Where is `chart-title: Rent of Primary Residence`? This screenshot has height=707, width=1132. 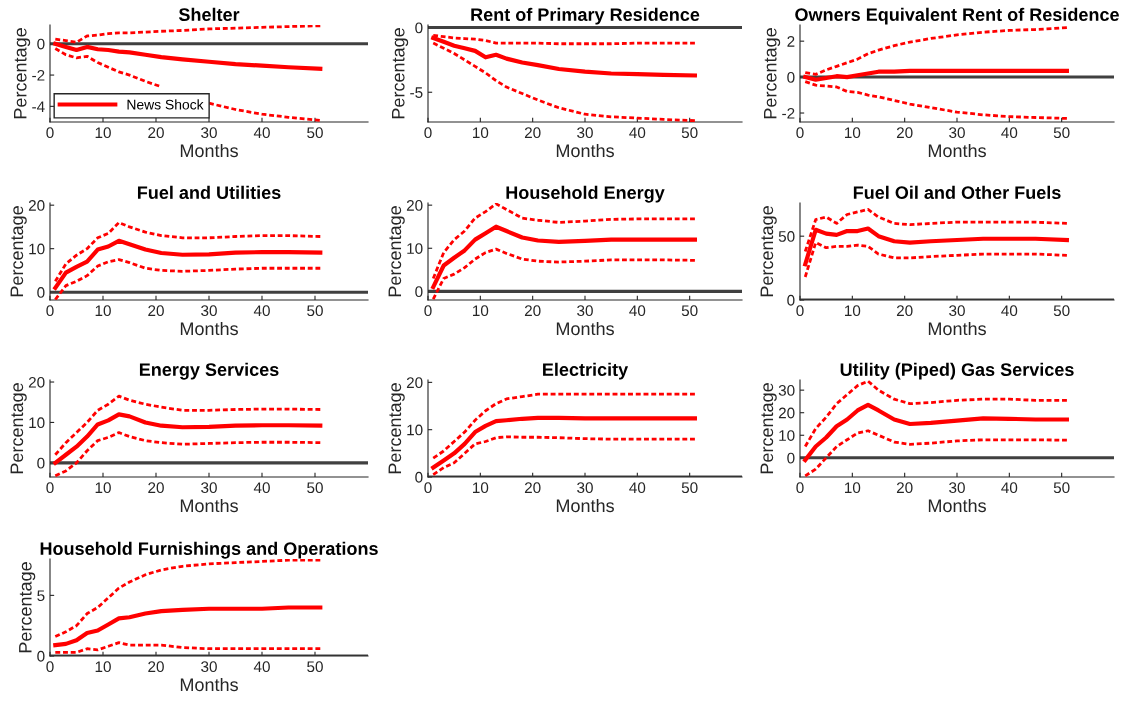 chart-title: Rent of Primary Residence is located at coordinates (585, 16).